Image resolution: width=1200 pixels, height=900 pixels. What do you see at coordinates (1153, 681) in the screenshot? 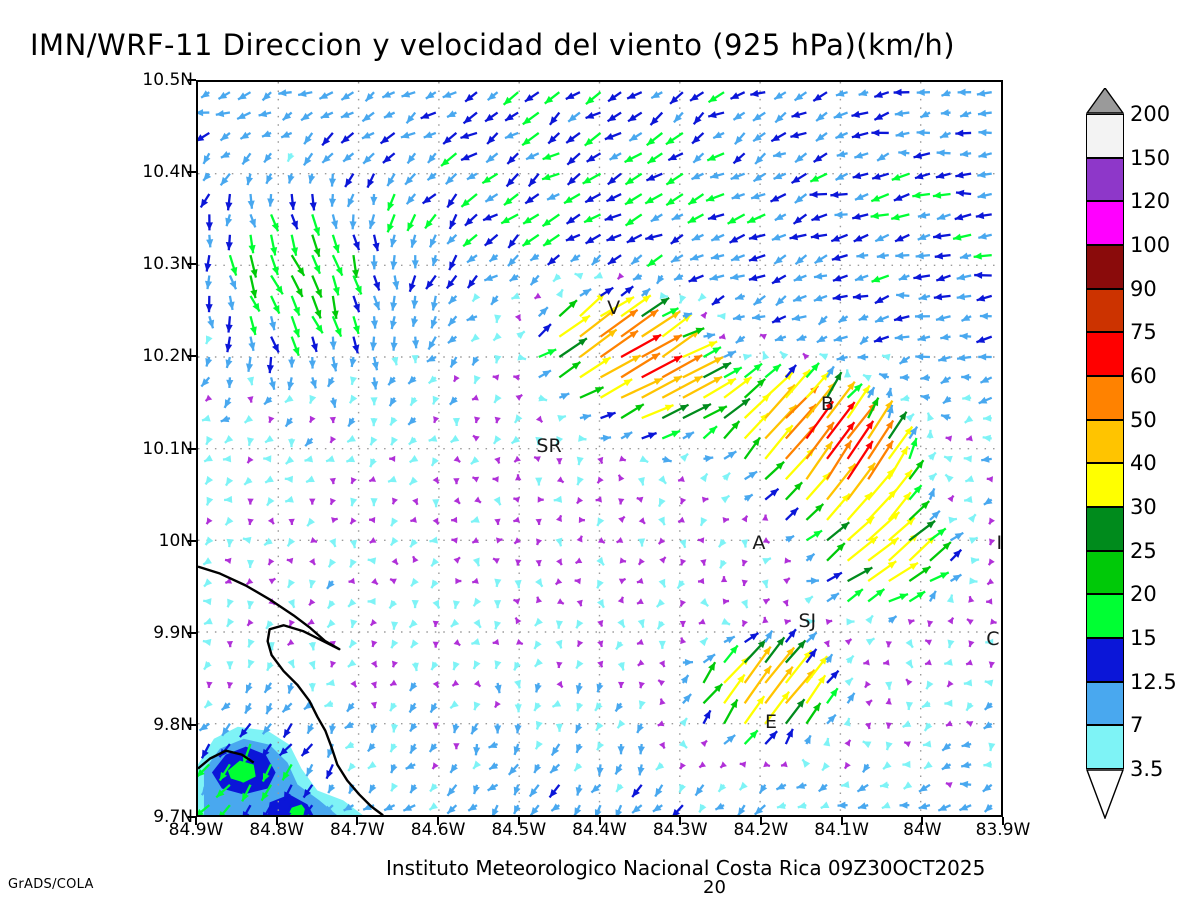
I see `colorbar-tick-label: 12.5` at bounding box center [1153, 681].